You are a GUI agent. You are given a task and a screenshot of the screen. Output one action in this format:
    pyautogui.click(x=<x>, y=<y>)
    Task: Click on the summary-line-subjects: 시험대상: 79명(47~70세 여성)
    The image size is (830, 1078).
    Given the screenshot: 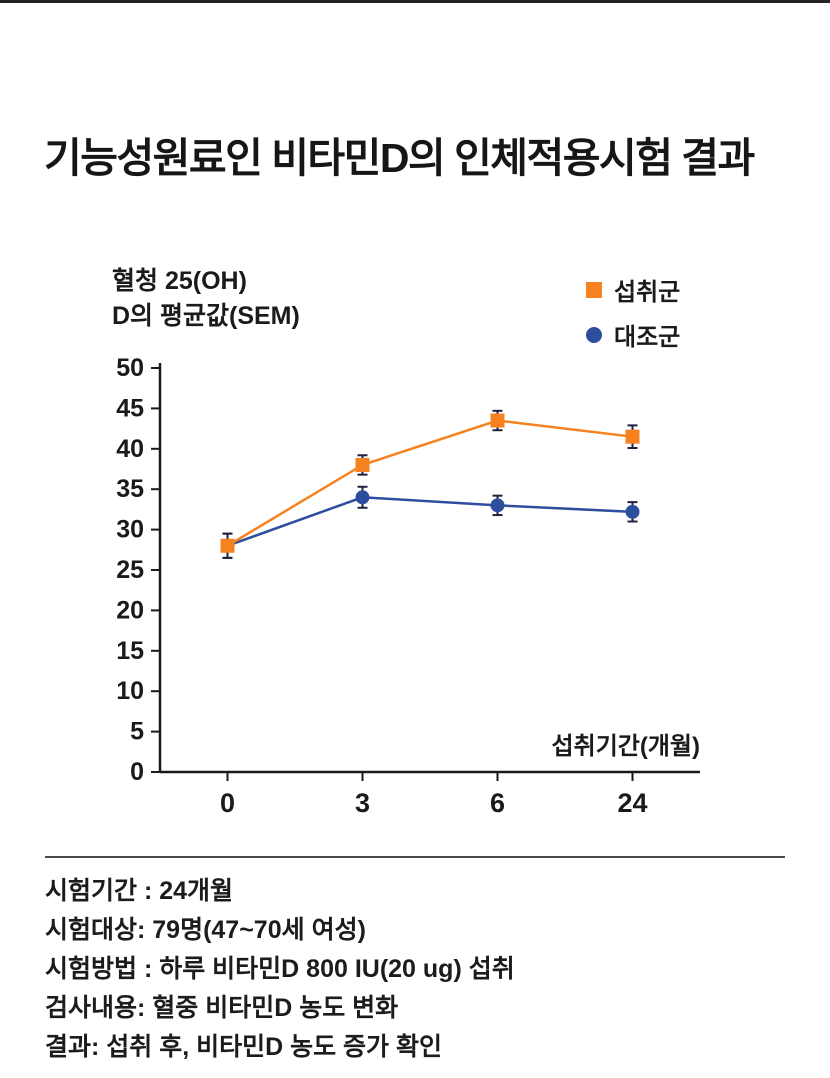 What is the action you would take?
    pyautogui.click(x=205, y=930)
    